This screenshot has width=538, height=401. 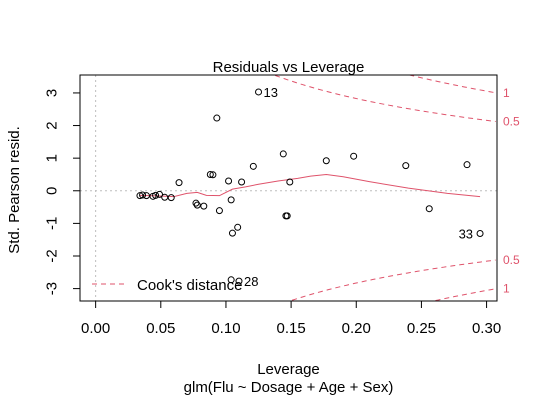 I want to click on y-tick-label-0: -3, so click(x=52, y=288).